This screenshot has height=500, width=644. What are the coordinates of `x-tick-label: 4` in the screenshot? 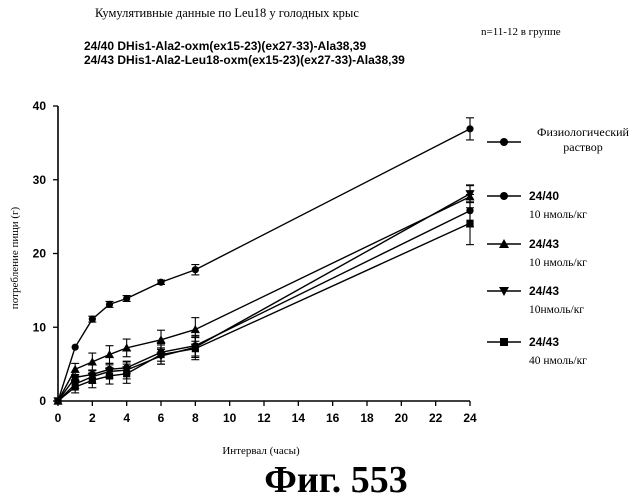 It's located at (126, 418).